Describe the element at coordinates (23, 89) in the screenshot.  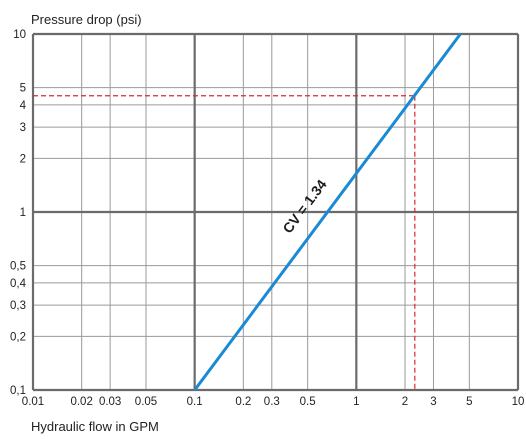
I see `y-tick-label: 5` at that location.